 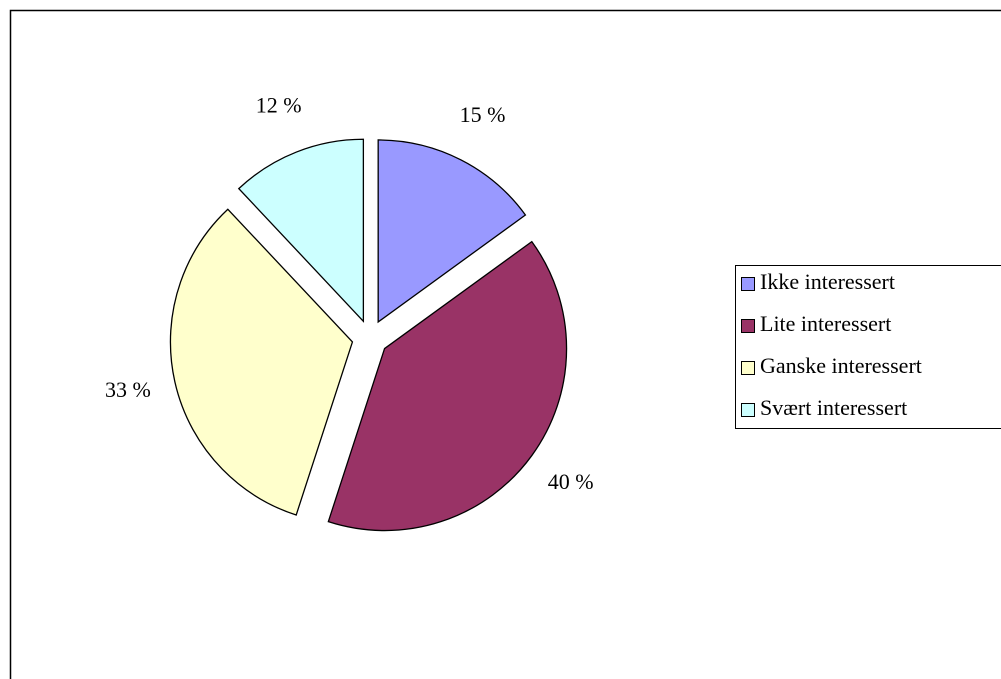 What do you see at coordinates (825, 323) in the screenshot?
I see `legend-label: Lite interessert` at bounding box center [825, 323].